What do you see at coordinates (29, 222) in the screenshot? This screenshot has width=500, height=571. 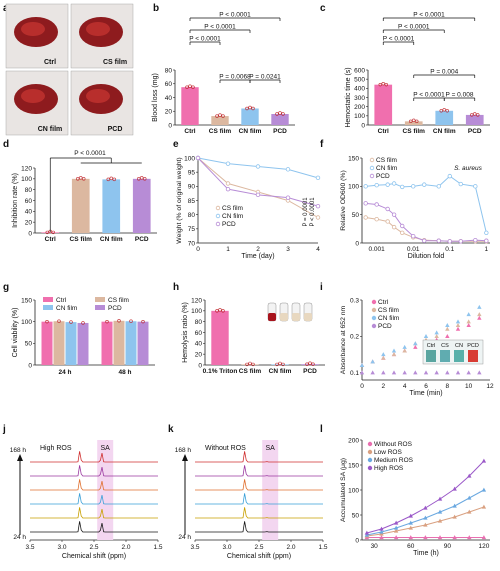 I see `panel-d-ytick-label: 20` at bounding box center [29, 222].